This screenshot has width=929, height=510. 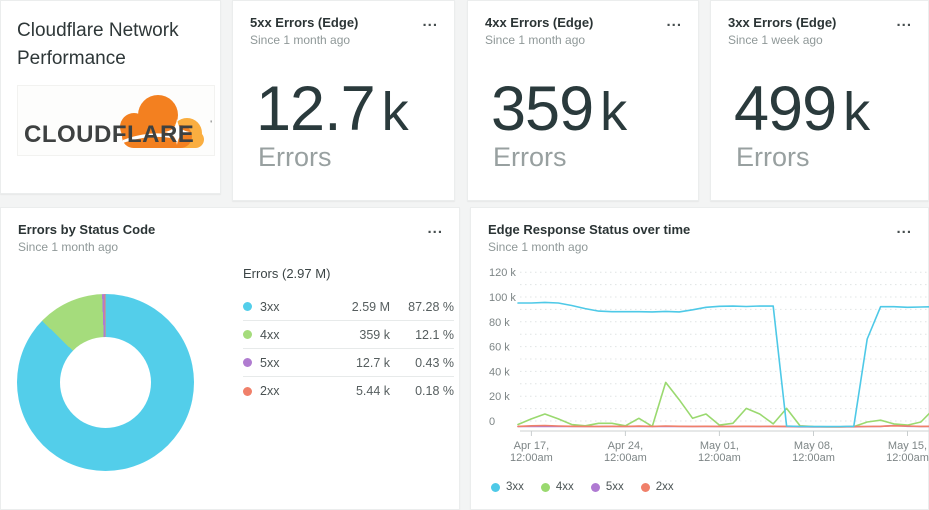 What do you see at coordinates (372, 362) in the screenshot?
I see `series-value: 12.7 k` at bounding box center [372, 362].